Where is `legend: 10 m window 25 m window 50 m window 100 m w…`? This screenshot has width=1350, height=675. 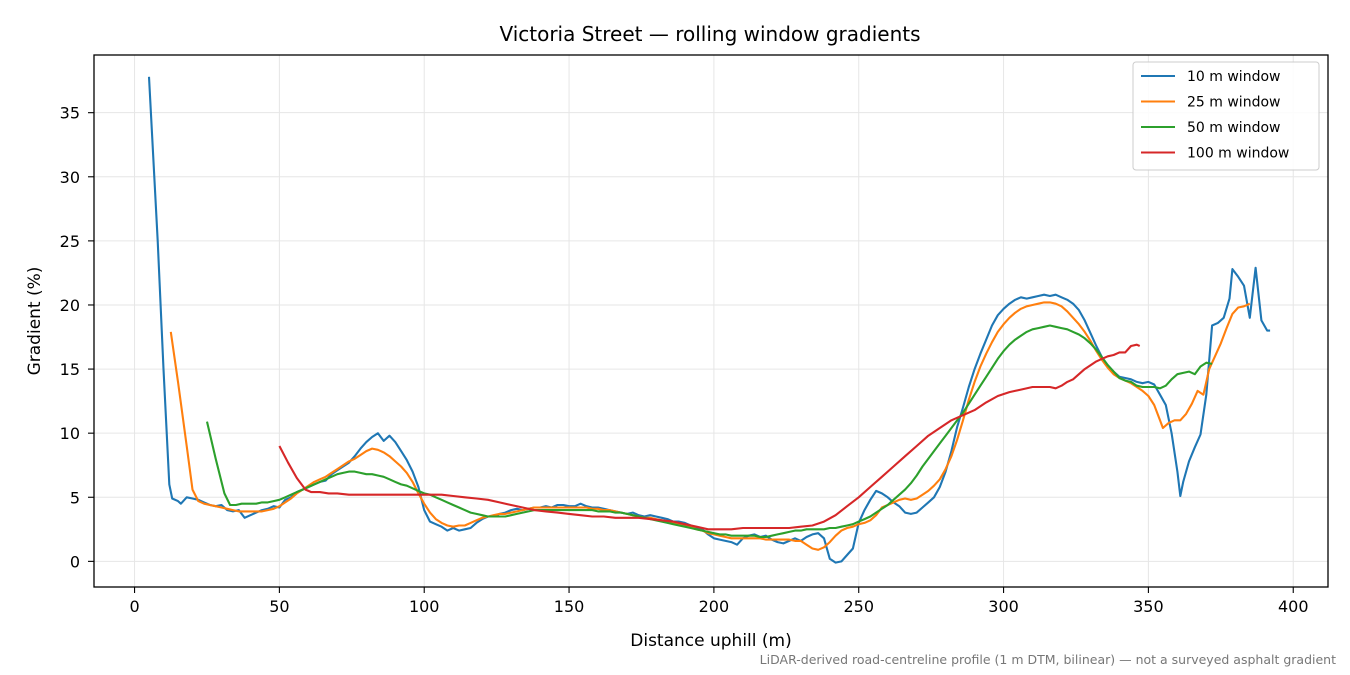 legend: 10 m window 25 m window 50 m window 100 m w… is located at coordinates (1226, 116).